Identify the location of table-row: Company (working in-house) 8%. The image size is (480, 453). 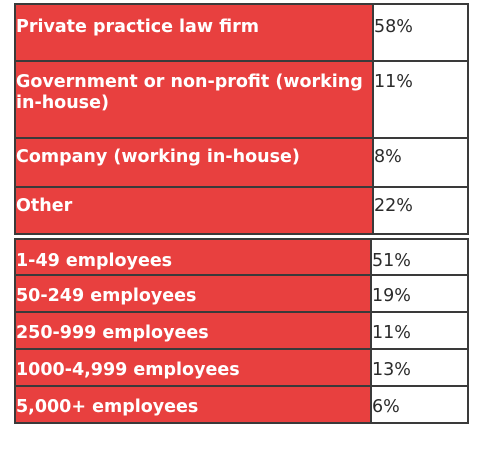
(241, 162).